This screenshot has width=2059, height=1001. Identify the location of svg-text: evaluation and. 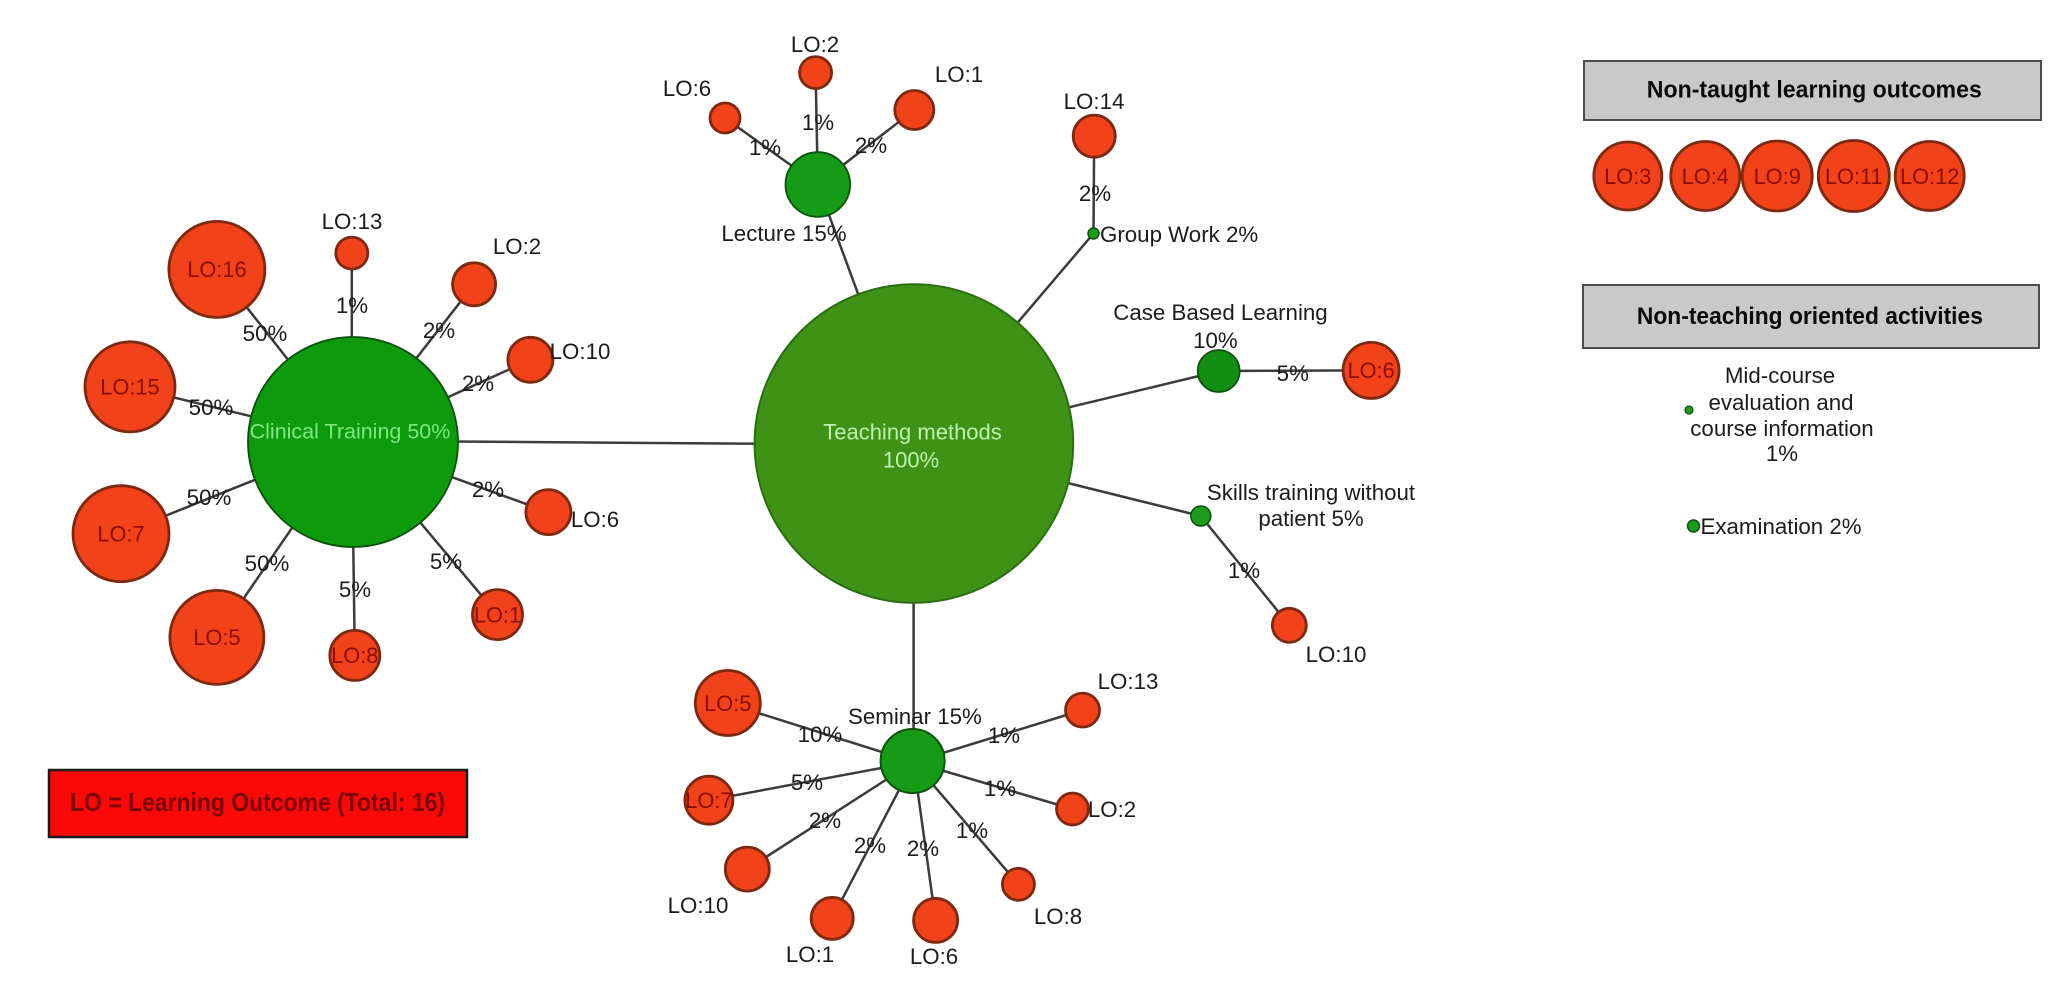
(1780, 402).